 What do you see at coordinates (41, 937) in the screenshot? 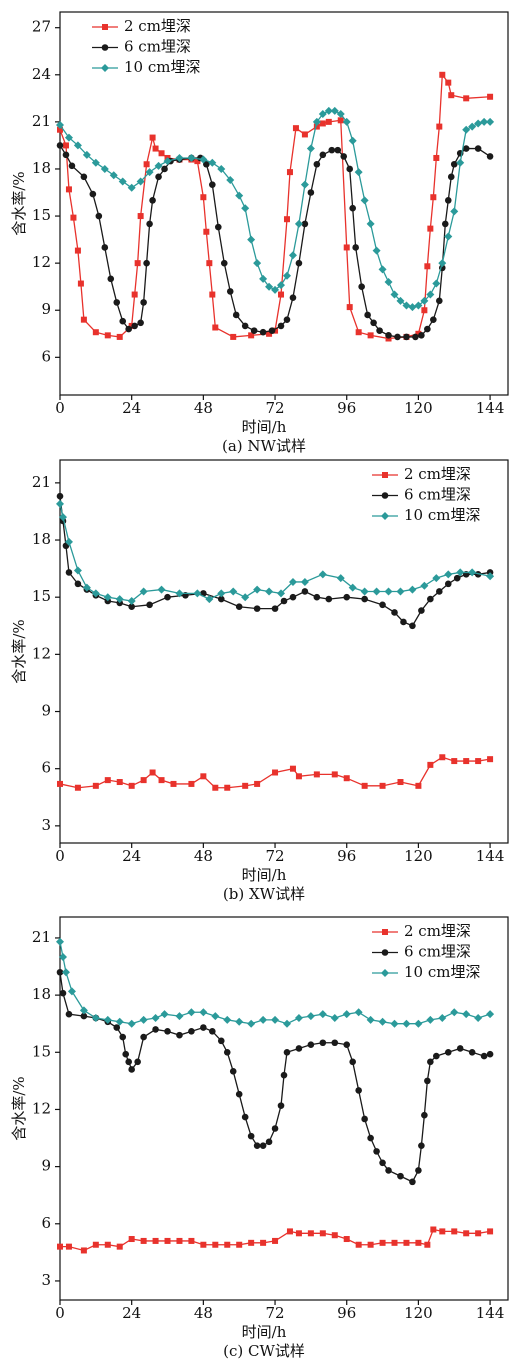
I see `y-tick-label: 21` at bounding box center [41, 937].